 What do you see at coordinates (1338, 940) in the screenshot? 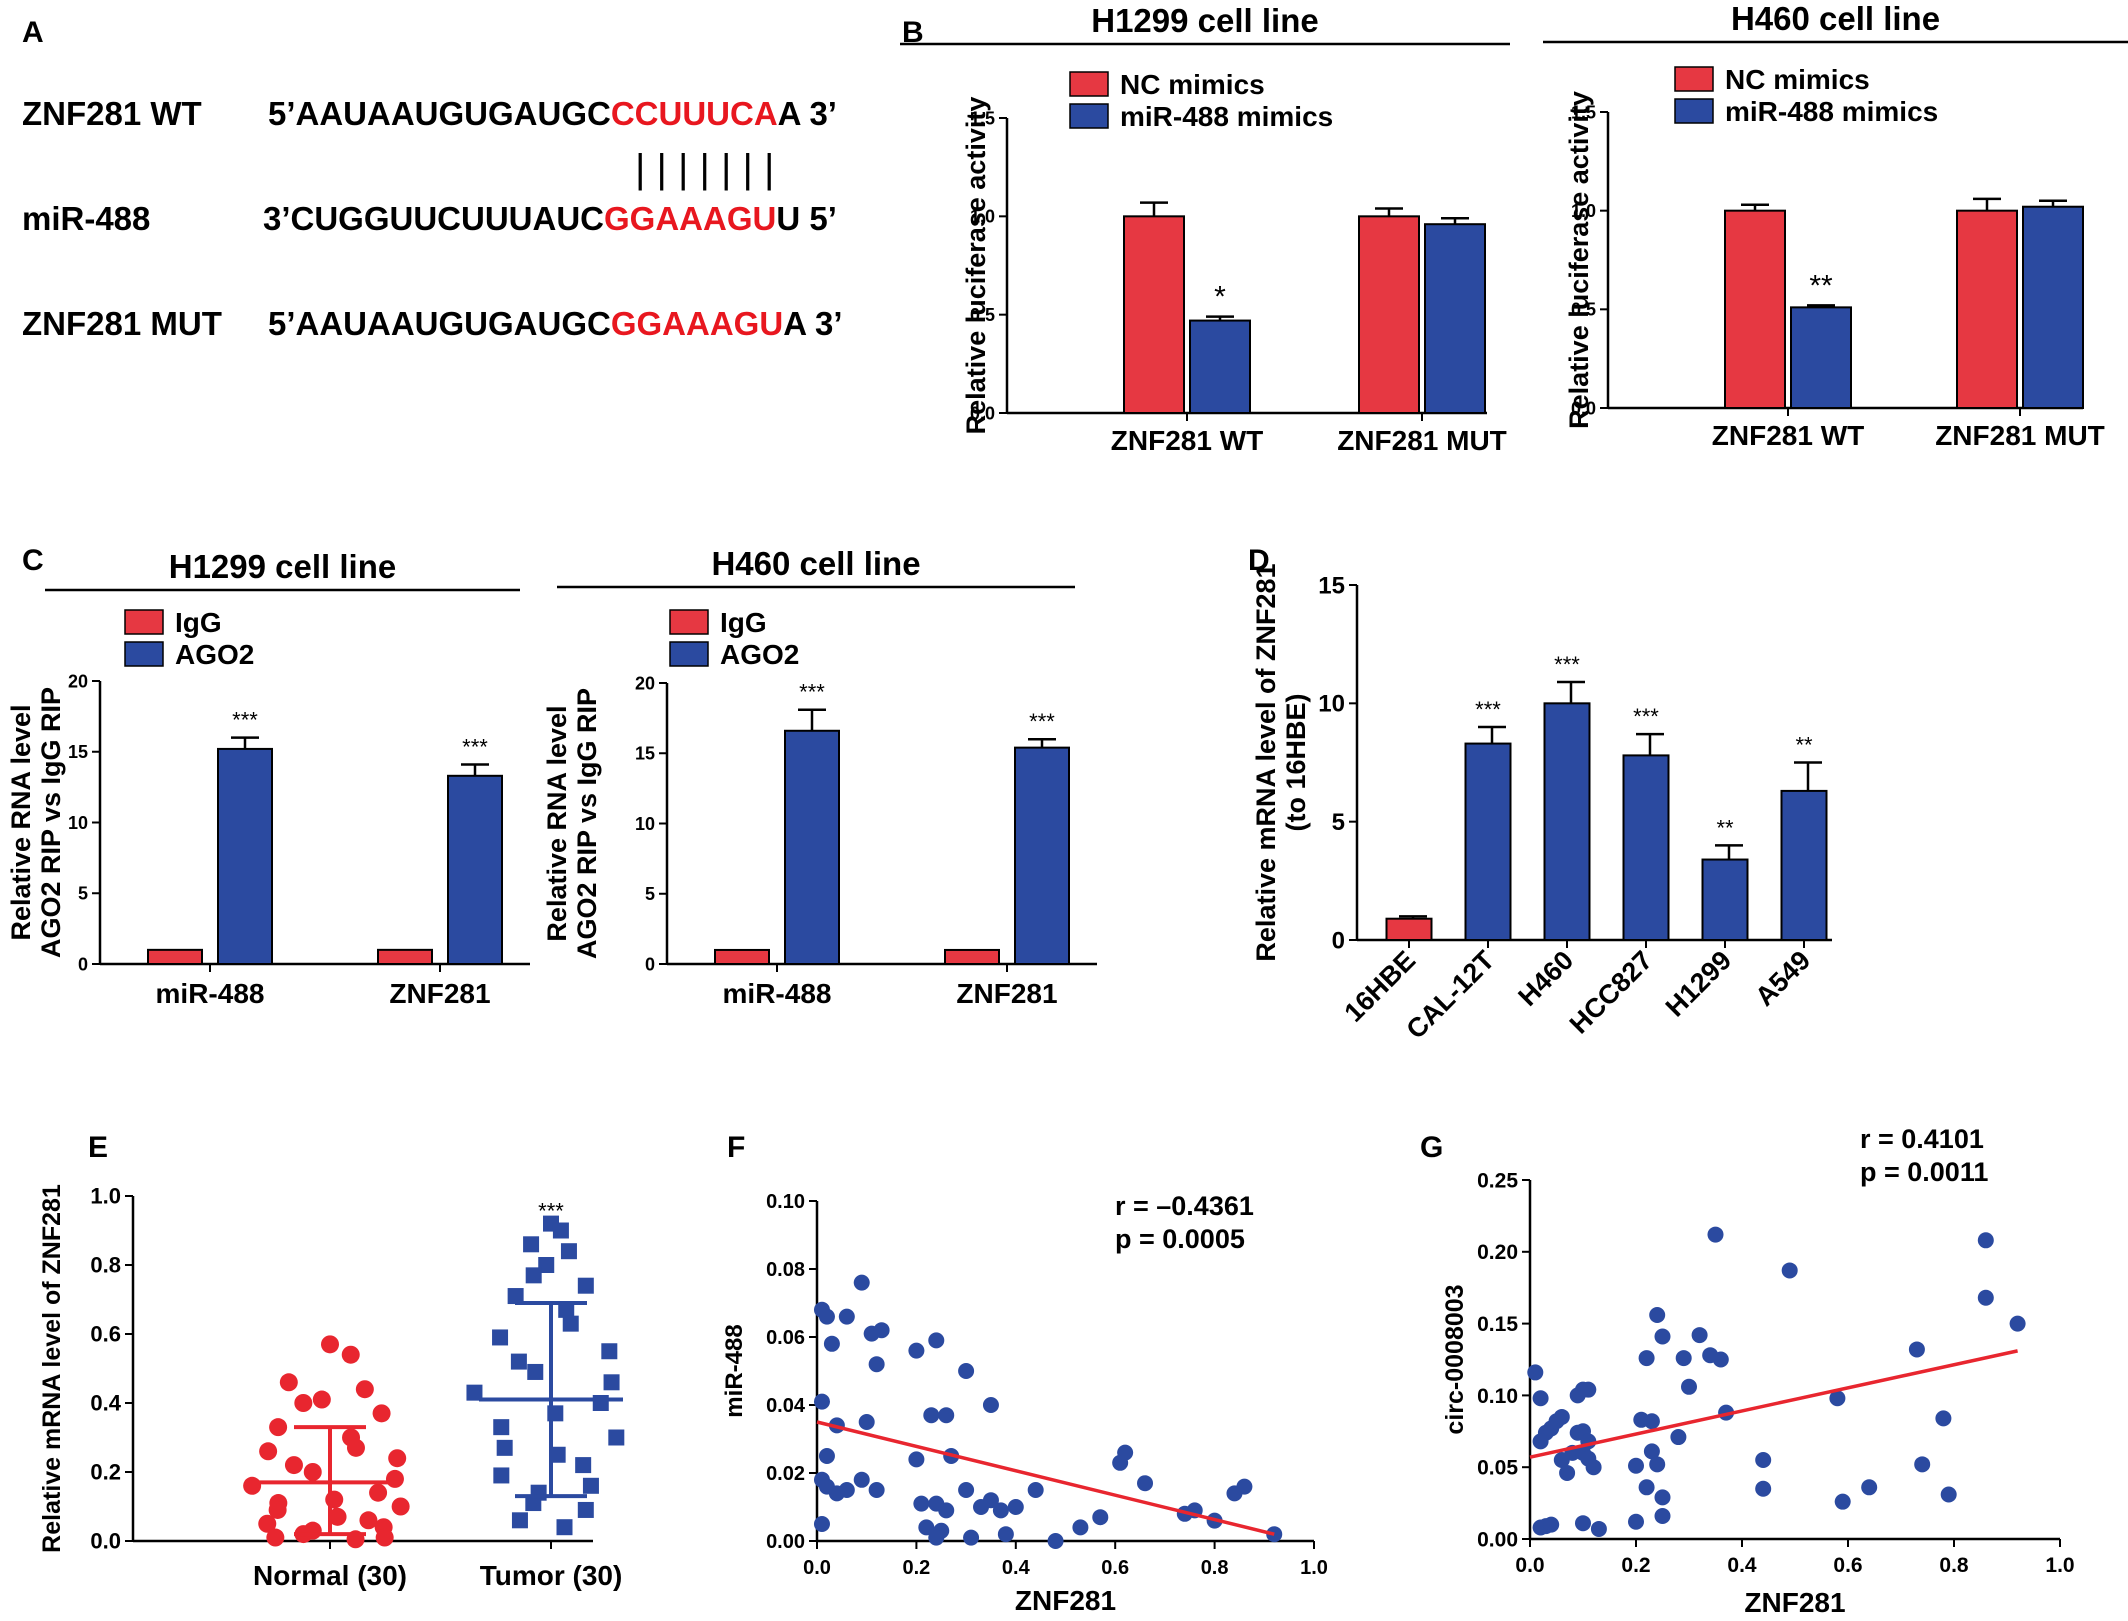
I see `y-tick-label: 0` at bounding box center [1338, 940].